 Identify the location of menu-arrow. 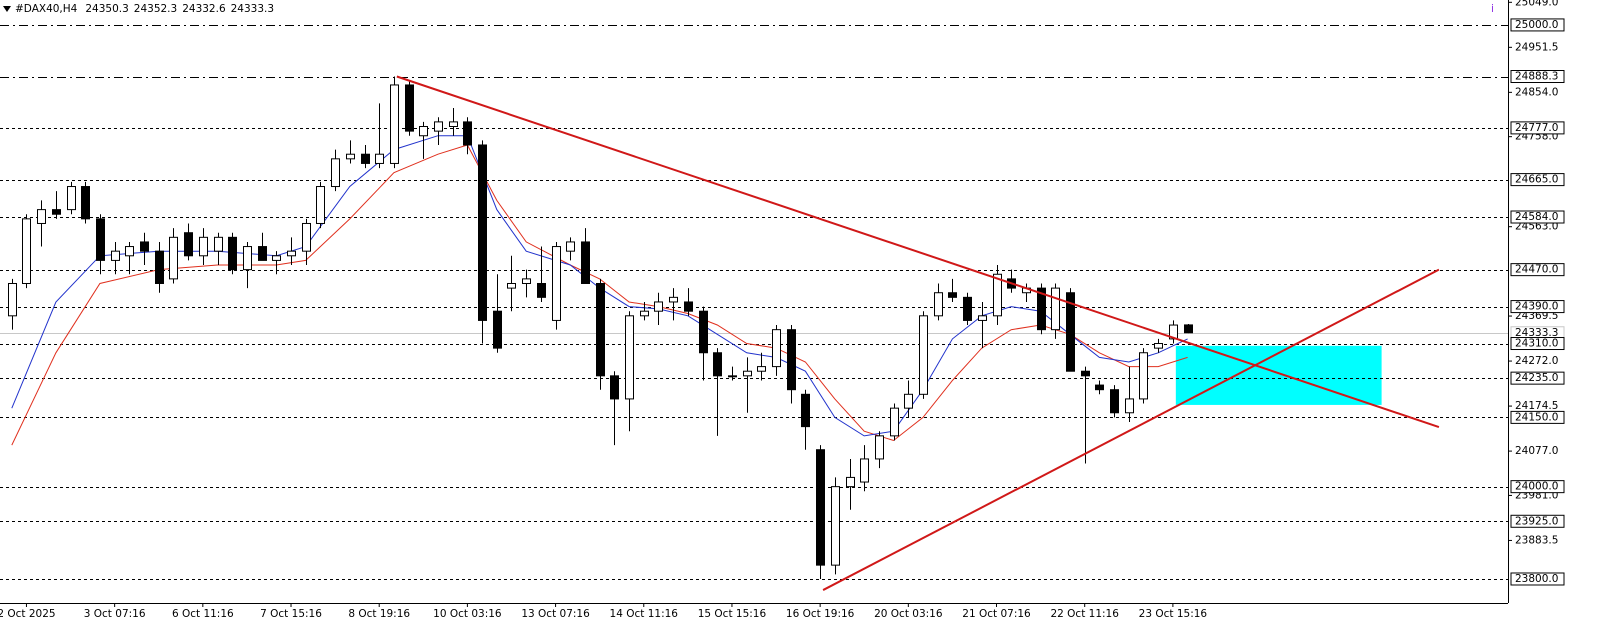
(7, 9).